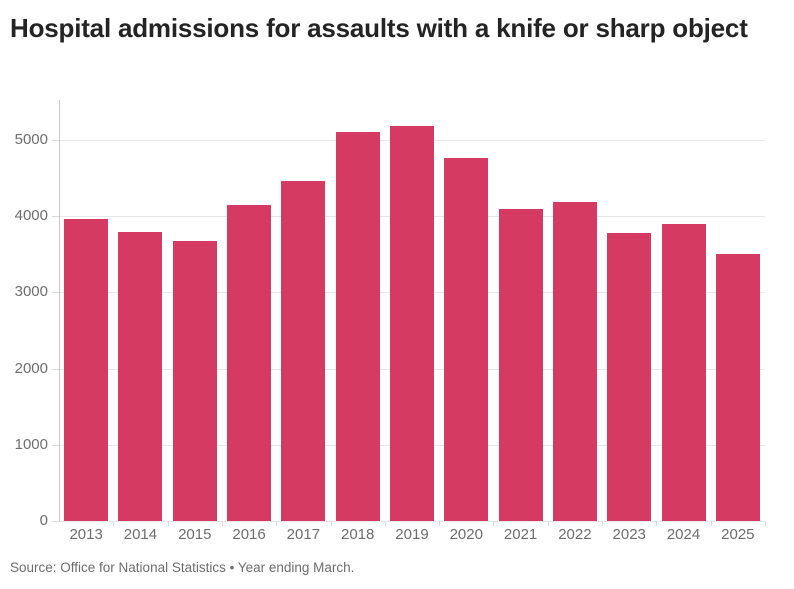 Image resolution: width=794 pixels, height=589 pixels. What do you see at coordinates (412, 323) in the screenshot?
I see `bar-2019` at bounding box center [412, 323].